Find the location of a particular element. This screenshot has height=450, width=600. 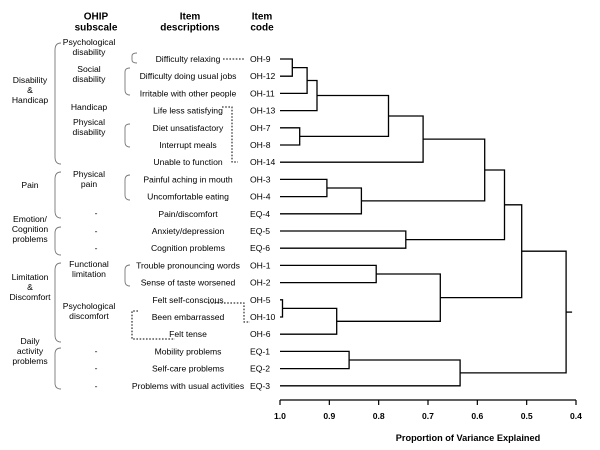

item-desc-cognition-problems: Cognition problems is located at coordinates (188, 248).